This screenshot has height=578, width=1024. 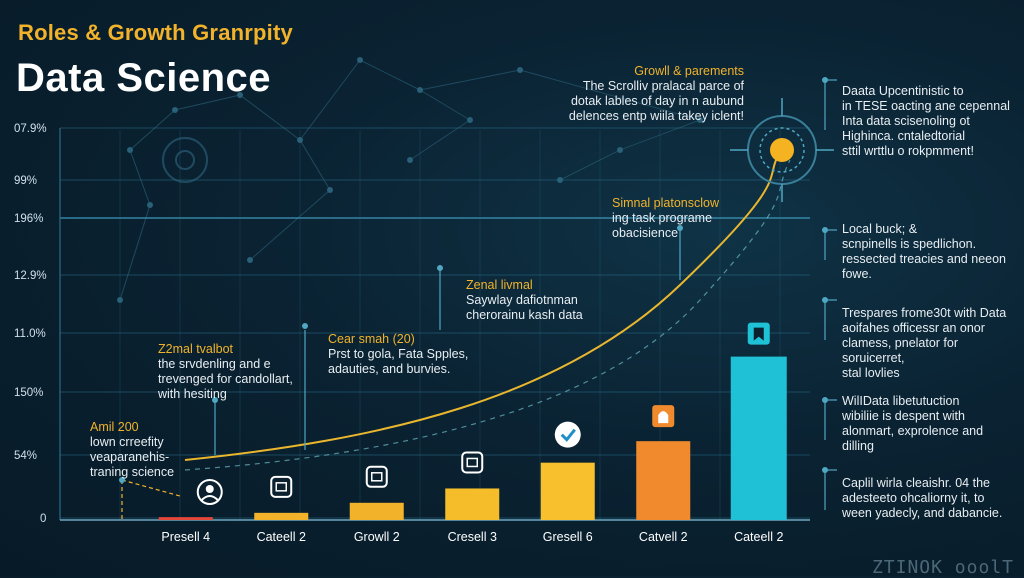 What do you see at coordinates (225, 379) in the screenshot?
I see `annotation-2-line: trevenged for candollart,` at bounding box center [225, 379].